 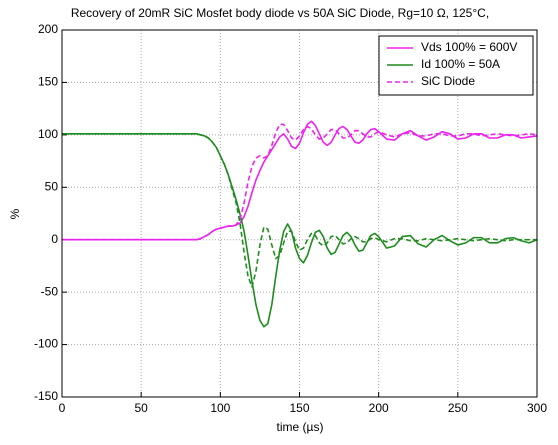 I want to click on y-tick-label: 150, so click(x=48, y=82).